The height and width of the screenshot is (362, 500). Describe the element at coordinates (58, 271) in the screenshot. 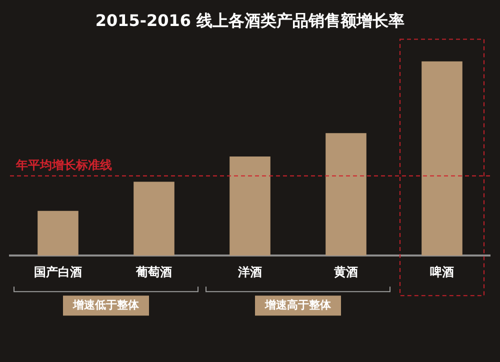

I see `x-tick-label: 国产白酒` at that location.